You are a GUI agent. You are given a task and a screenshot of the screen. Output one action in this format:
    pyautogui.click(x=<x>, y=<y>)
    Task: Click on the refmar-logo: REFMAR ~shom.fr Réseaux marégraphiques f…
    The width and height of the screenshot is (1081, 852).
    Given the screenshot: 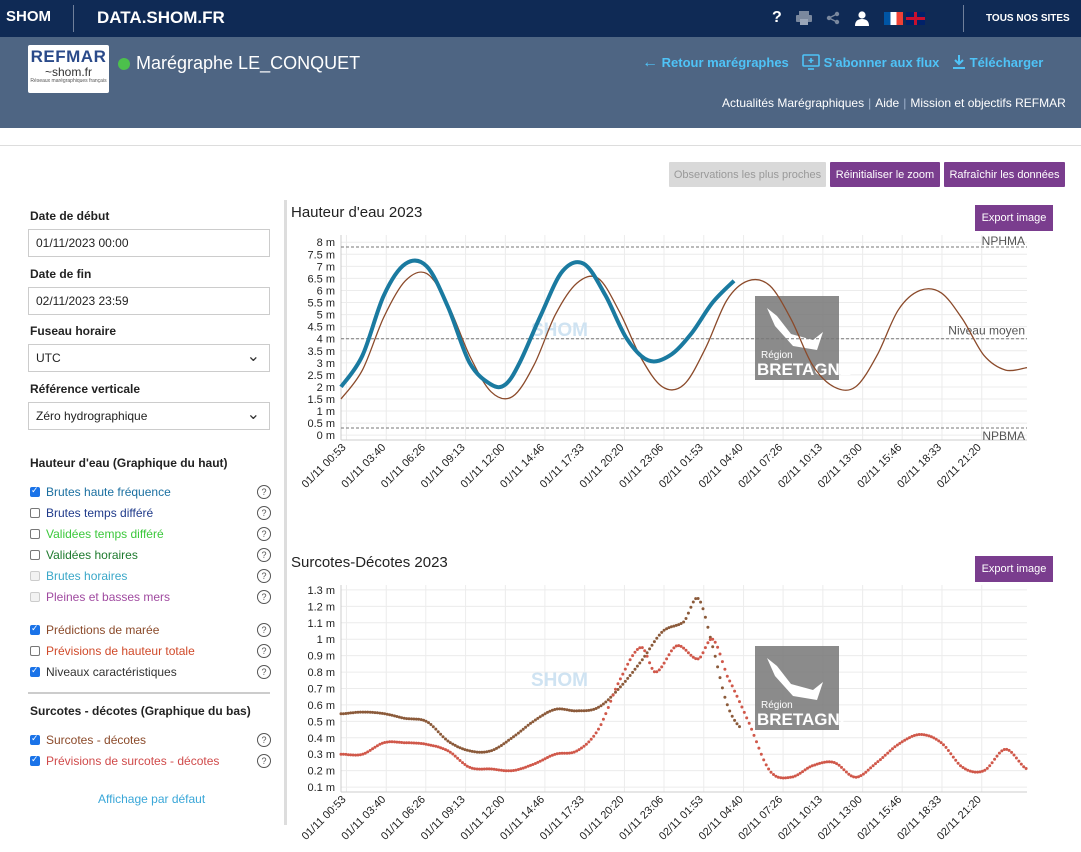 What is the action you would take?
    pyautogui.click(x=68, y=69)
    